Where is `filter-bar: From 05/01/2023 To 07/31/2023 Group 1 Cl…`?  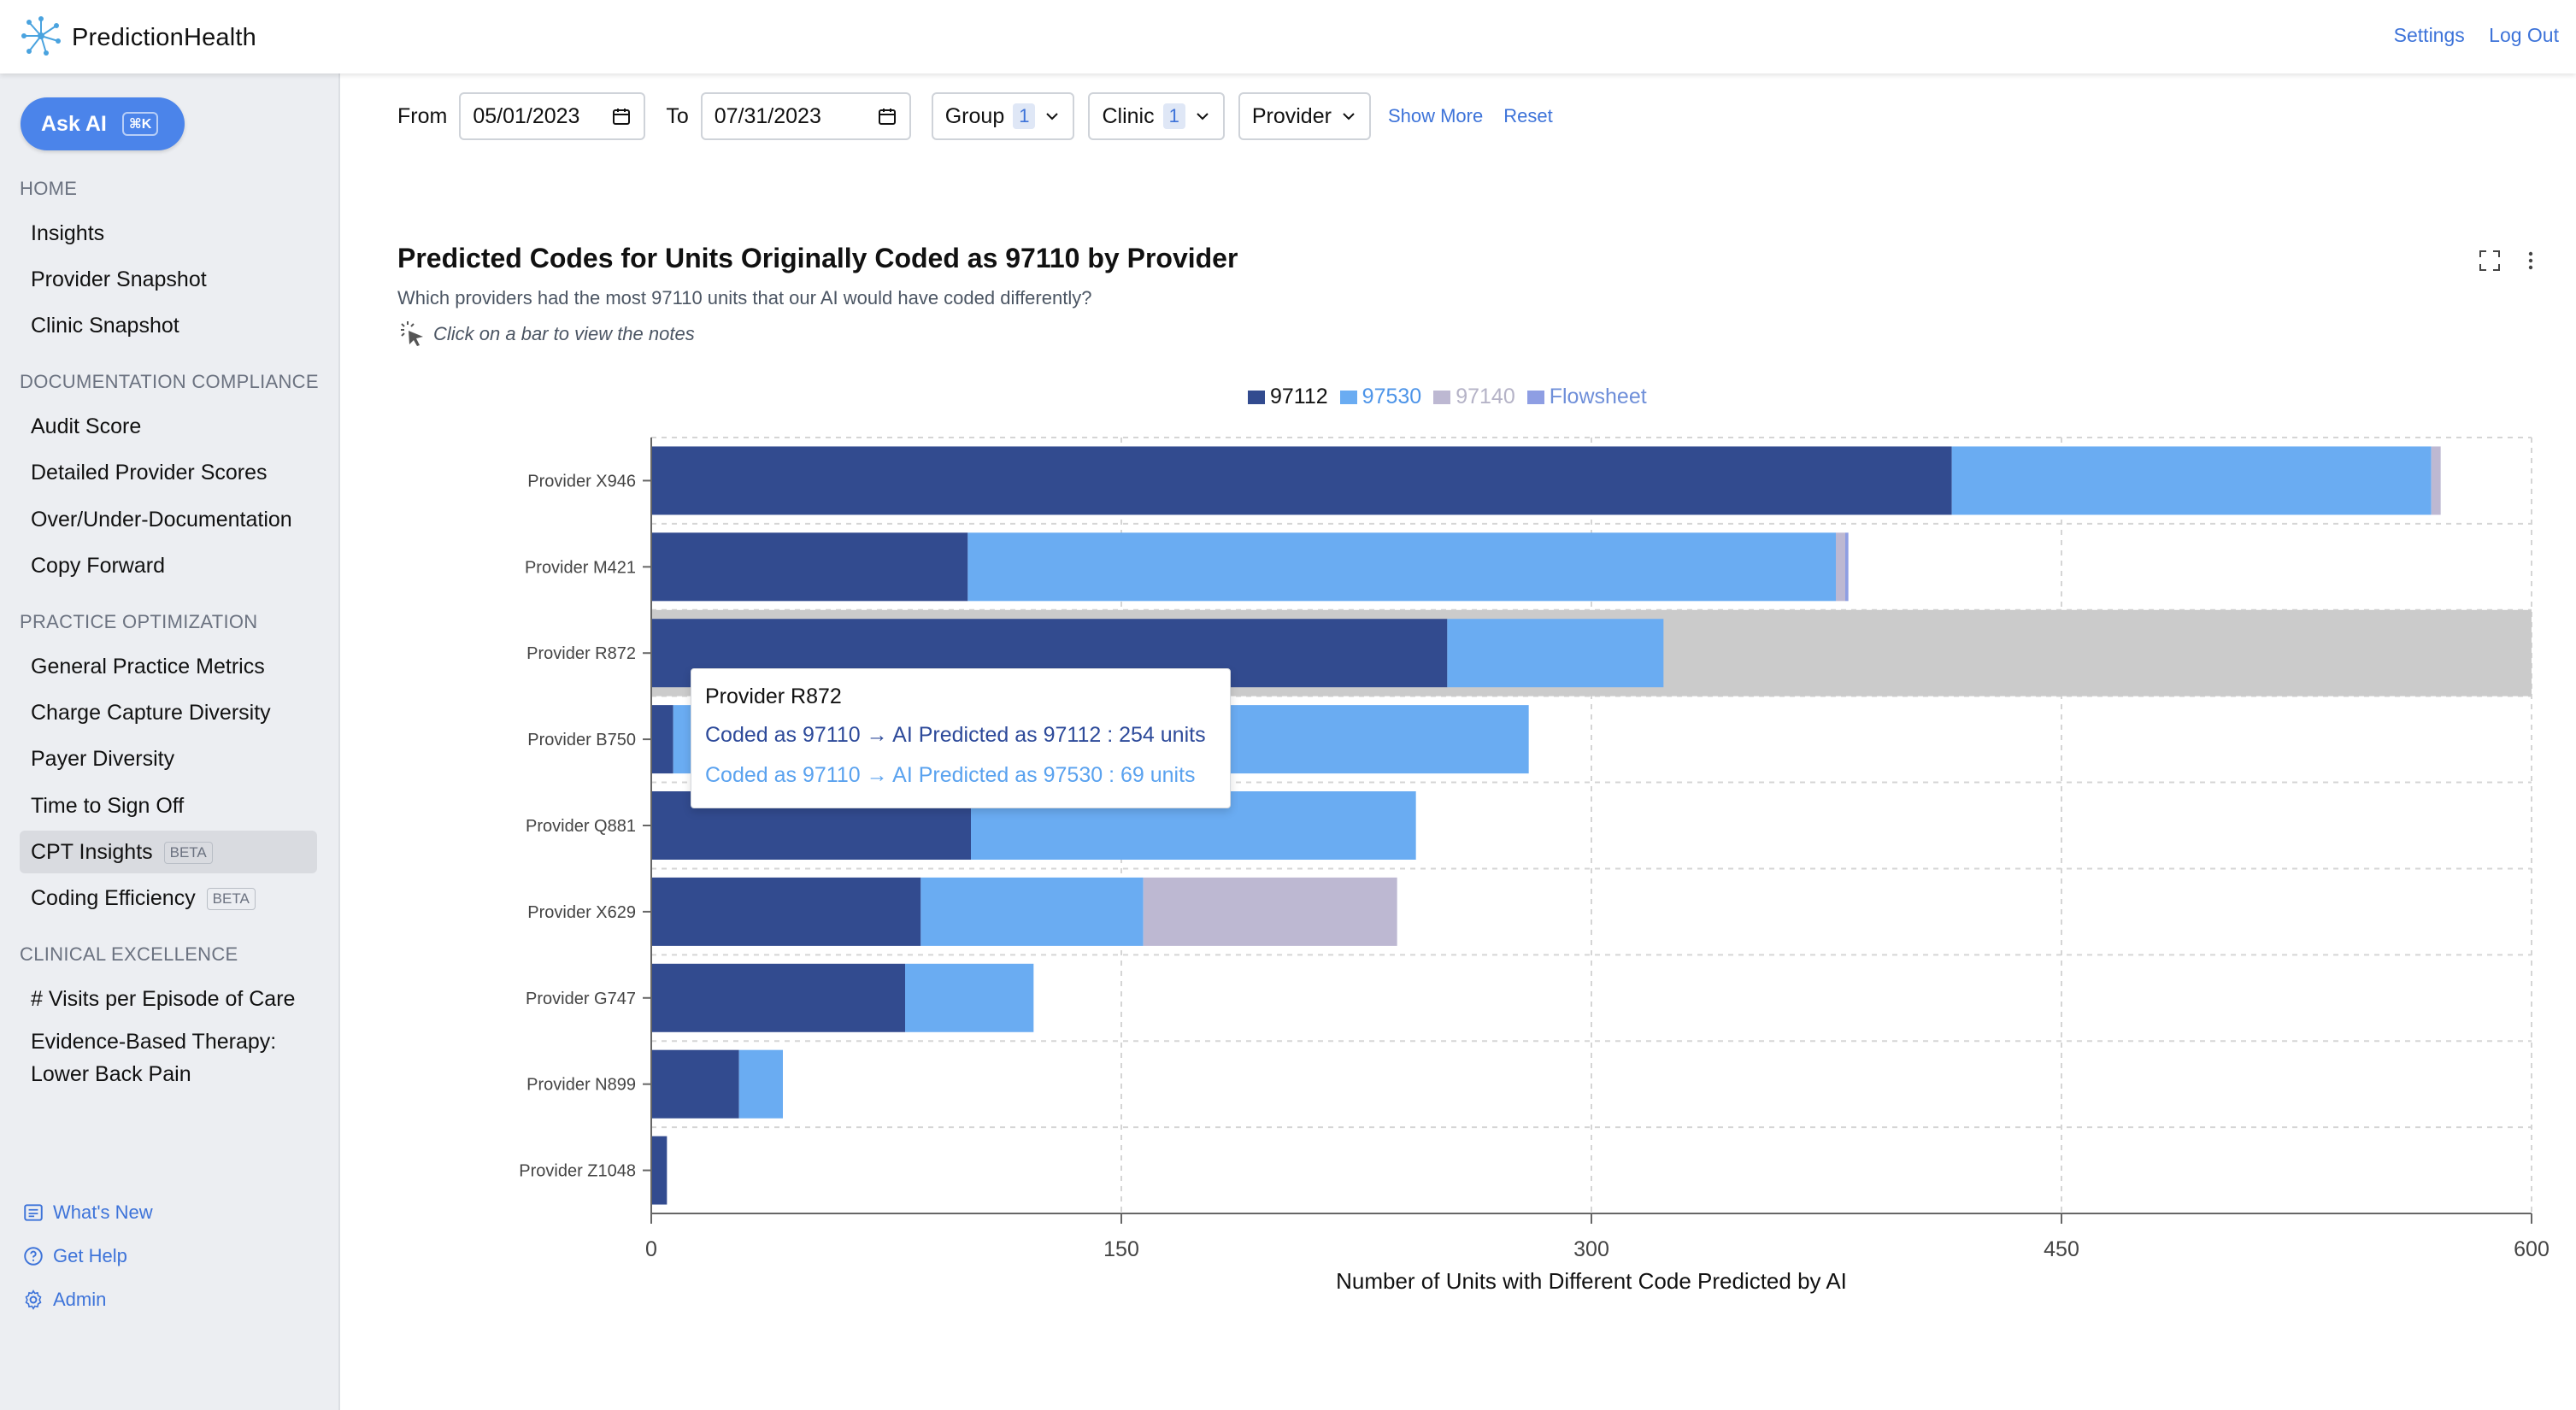 filter-bar: From 05/01/2023 To 07/31/2023 Group 1 Cl… is located at coordinates (983, 116).